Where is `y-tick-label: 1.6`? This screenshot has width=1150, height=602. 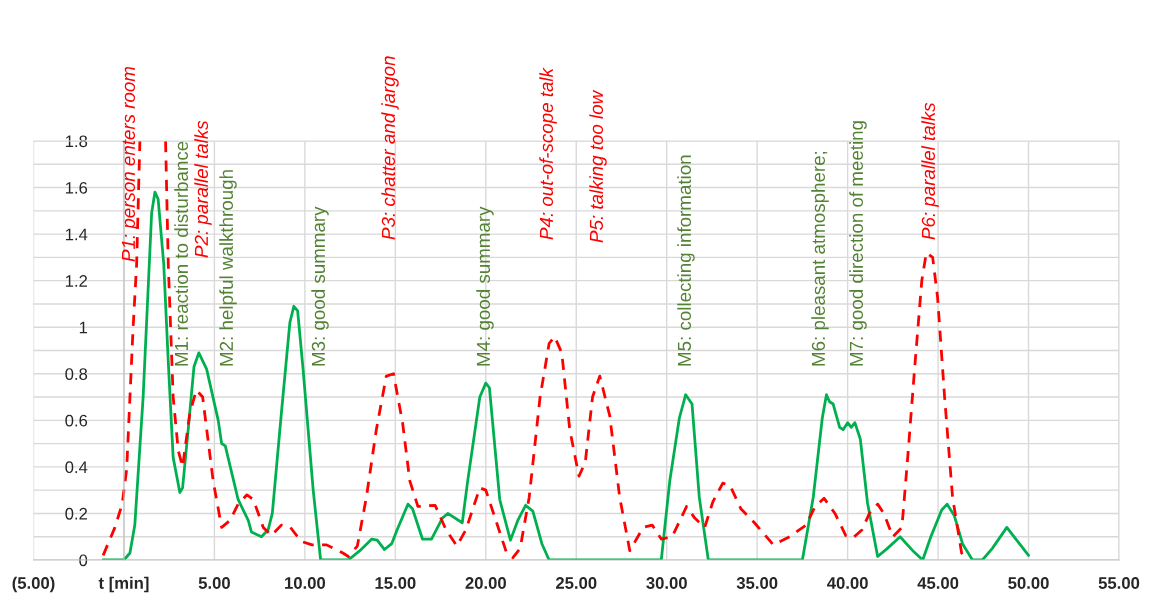 y-tick-label: 1.6 is located at coordinates (76, 187).